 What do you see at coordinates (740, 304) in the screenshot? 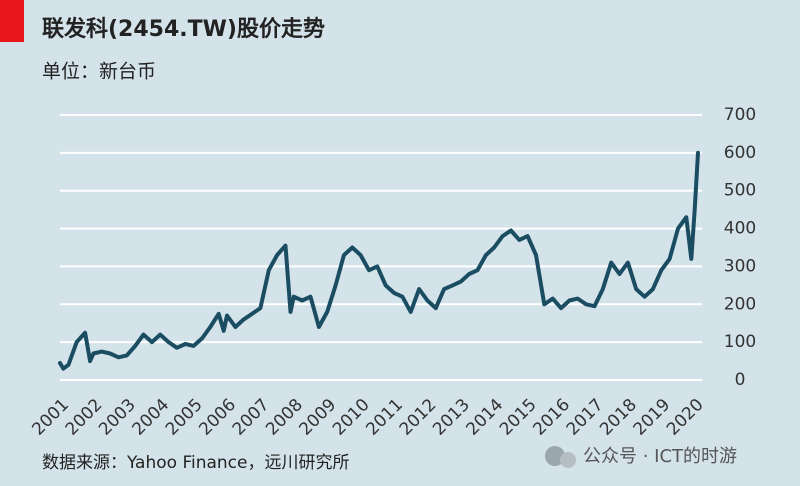
I see `y-tick-label: 200` at bounding box center [740, 304].